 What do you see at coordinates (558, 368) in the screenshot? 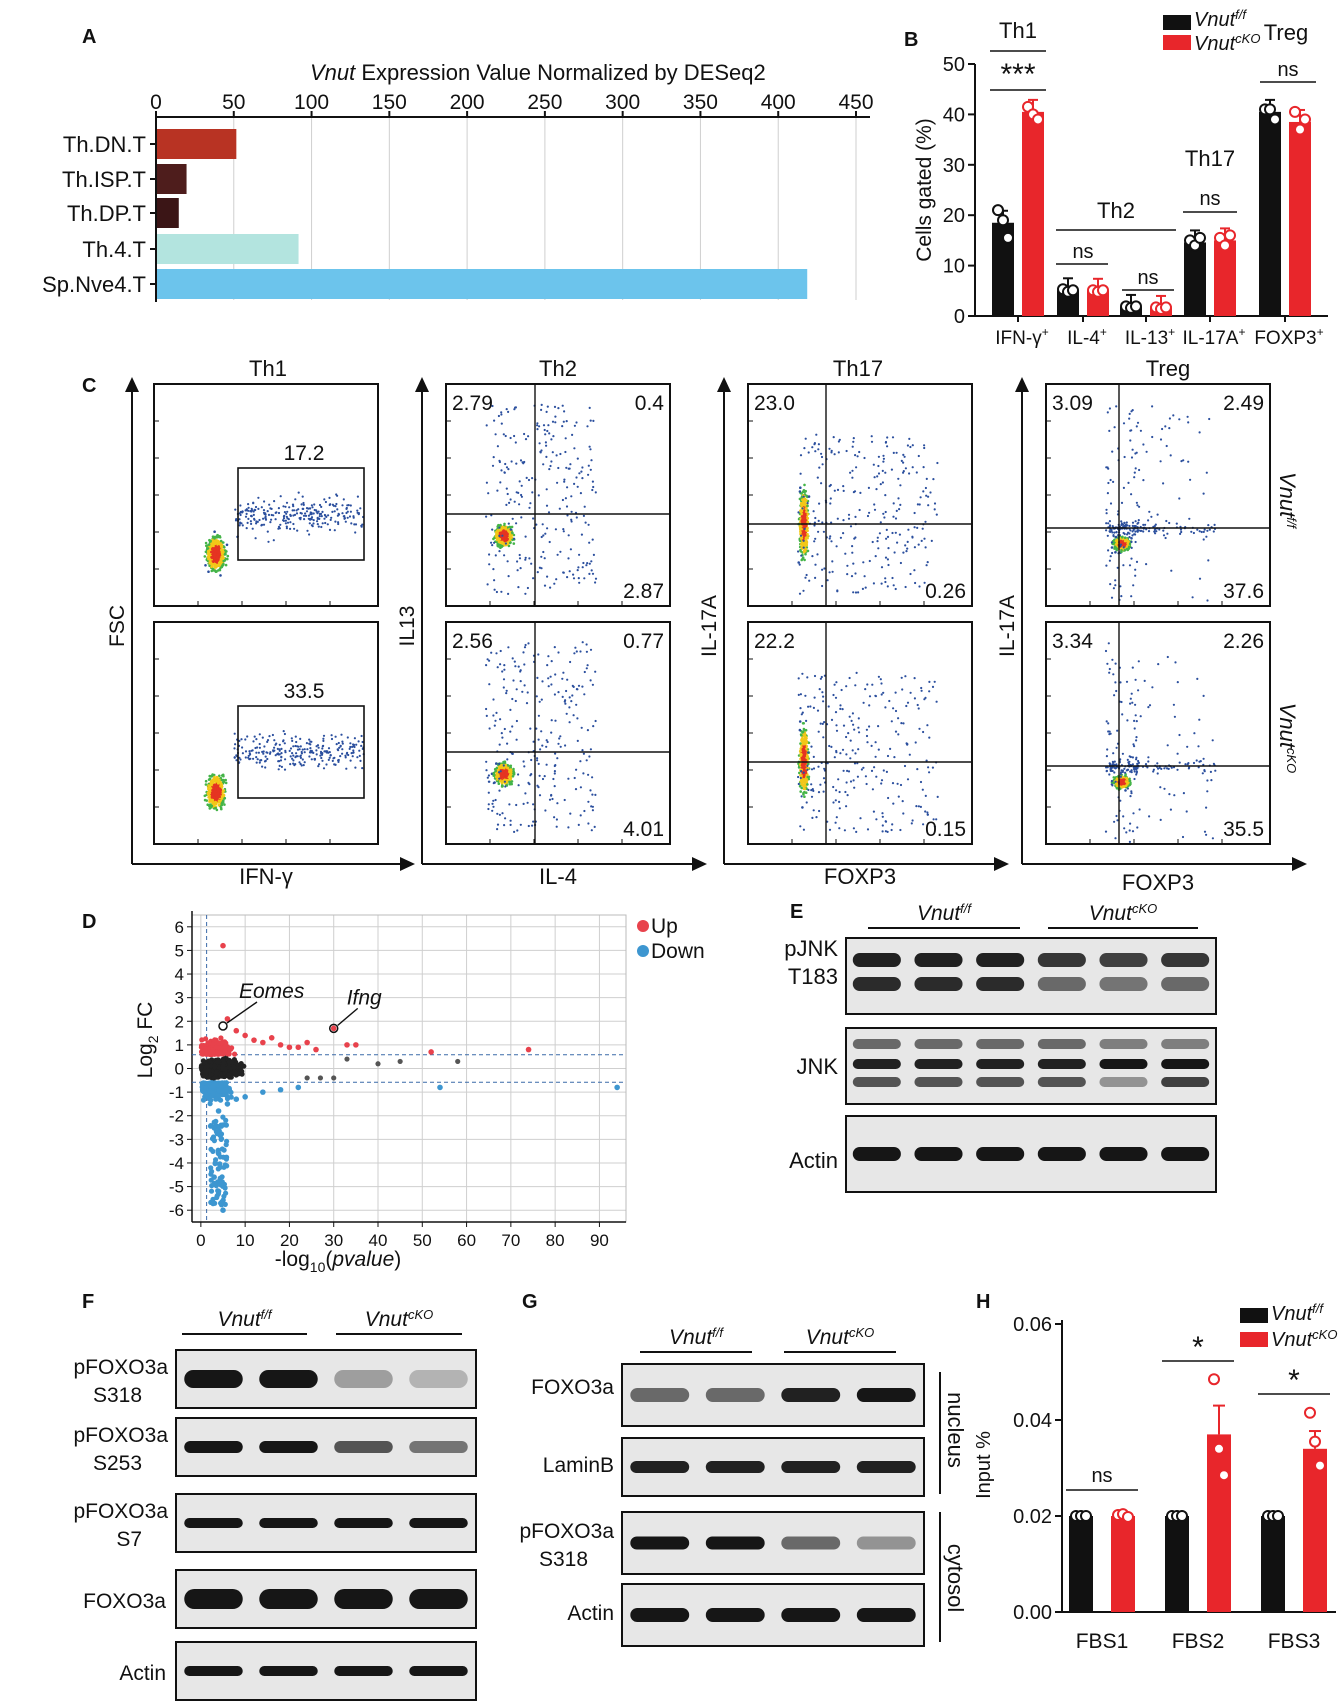
I see `flow-title: Th2` at bounding box center [558, 368].